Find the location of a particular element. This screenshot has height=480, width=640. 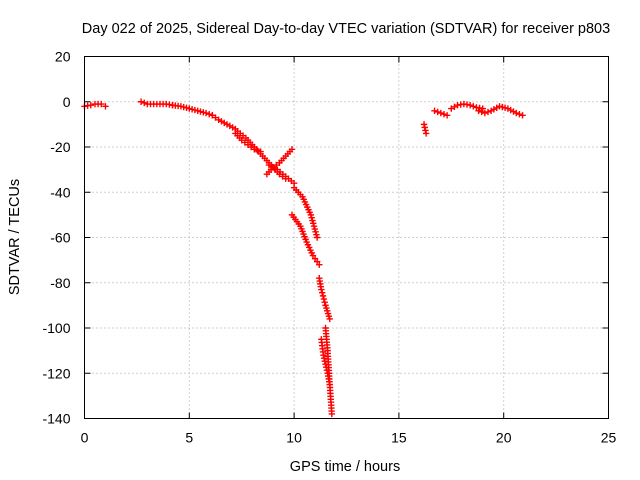

y-tick-label: -80 is located at coordinates (60, 283).